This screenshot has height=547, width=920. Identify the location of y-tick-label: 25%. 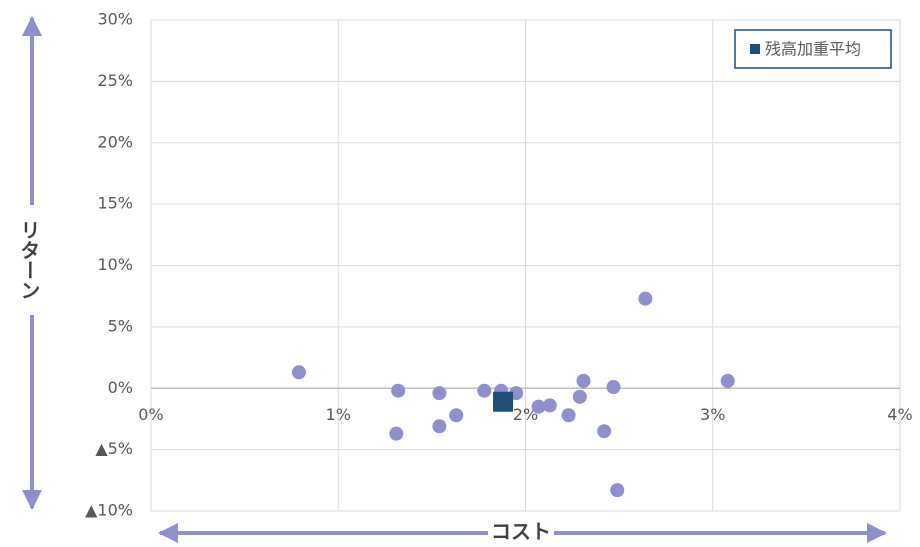
(115, 80).